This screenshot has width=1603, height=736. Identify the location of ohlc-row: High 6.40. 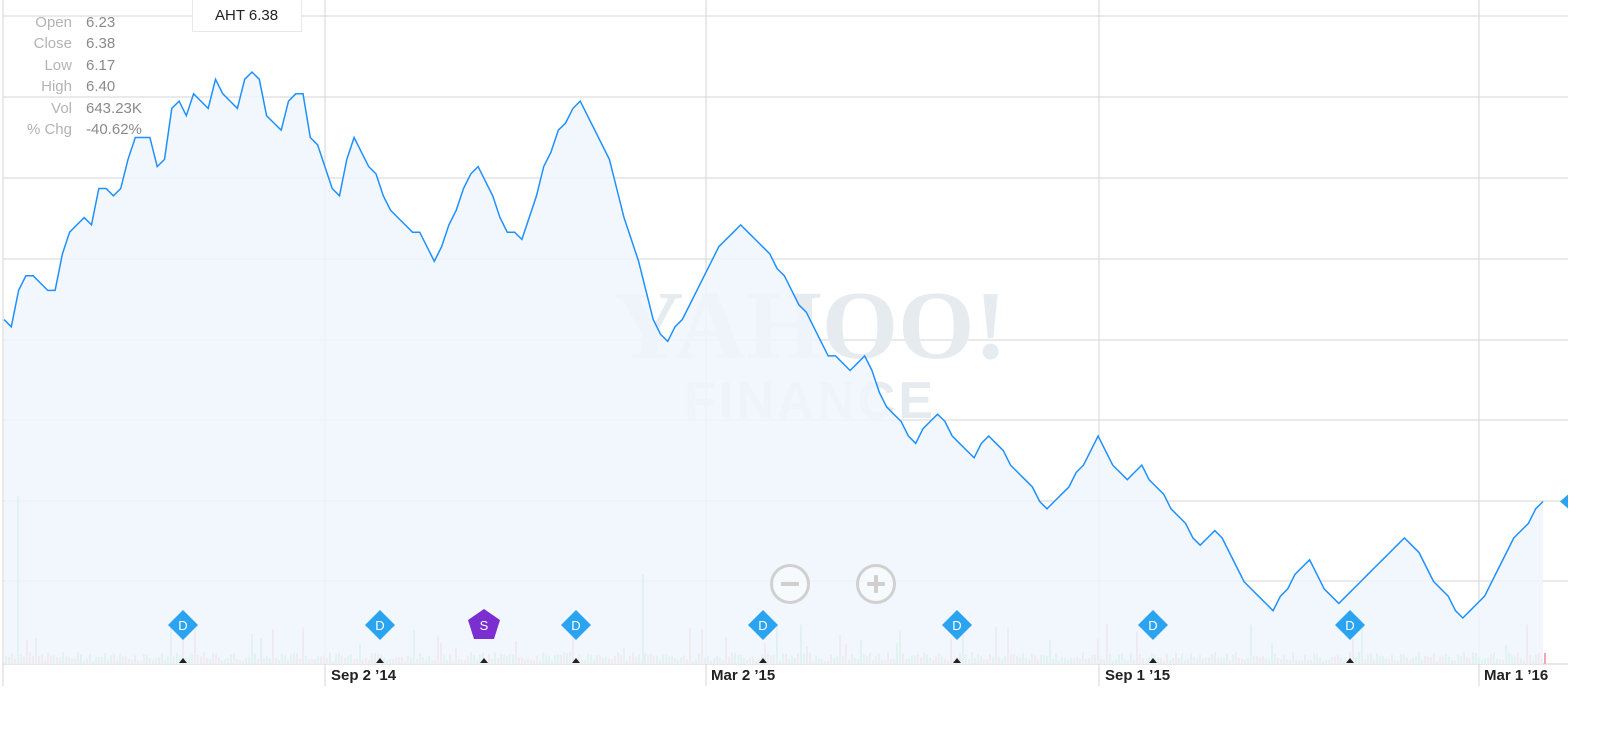
(75, 86).